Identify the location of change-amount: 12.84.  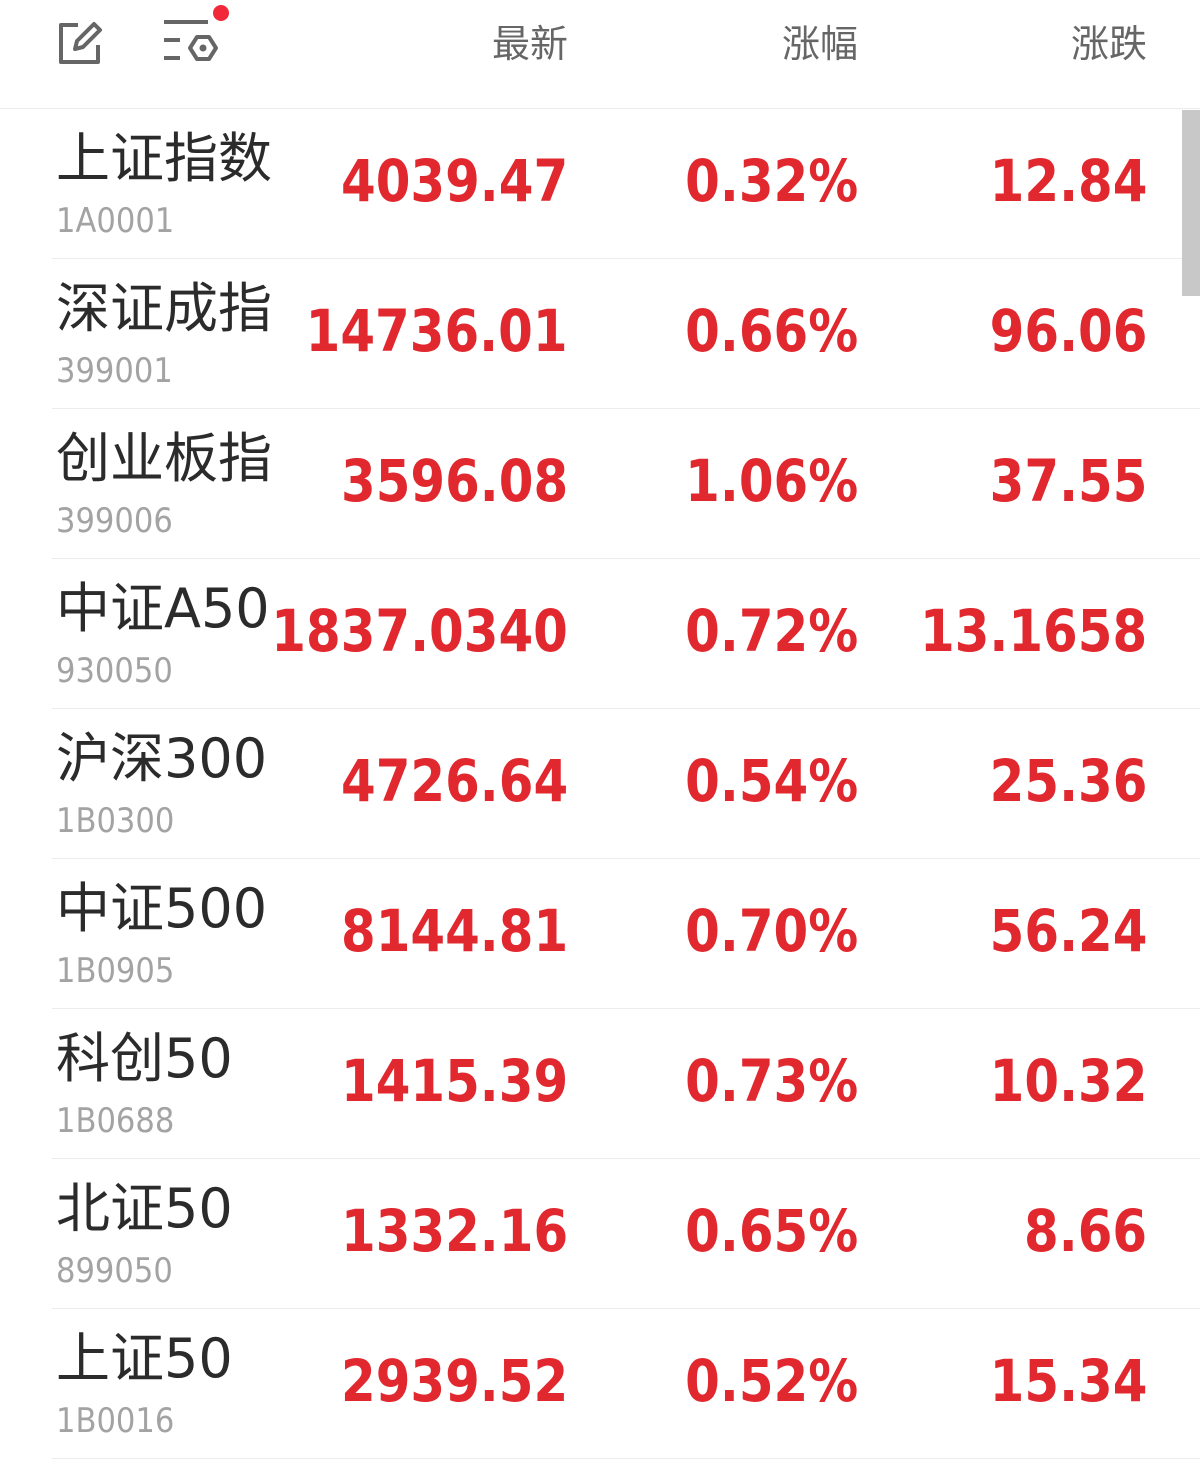
(1068, 181).